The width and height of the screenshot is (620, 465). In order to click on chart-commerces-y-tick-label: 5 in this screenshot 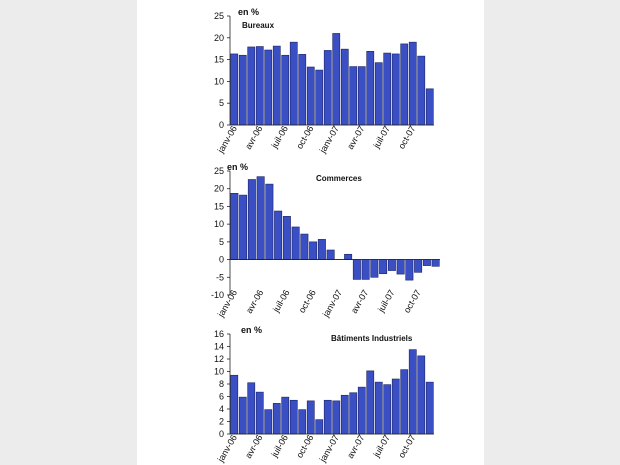, I will do `click(221, 242)`.